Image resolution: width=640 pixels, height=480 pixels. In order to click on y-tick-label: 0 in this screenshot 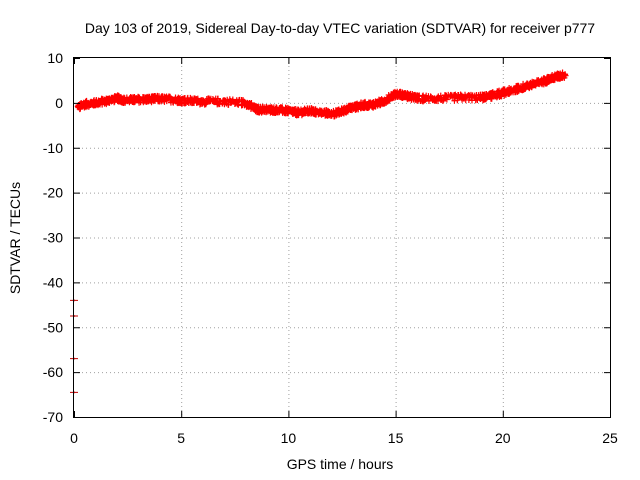, I will do `click(59, 103)`.